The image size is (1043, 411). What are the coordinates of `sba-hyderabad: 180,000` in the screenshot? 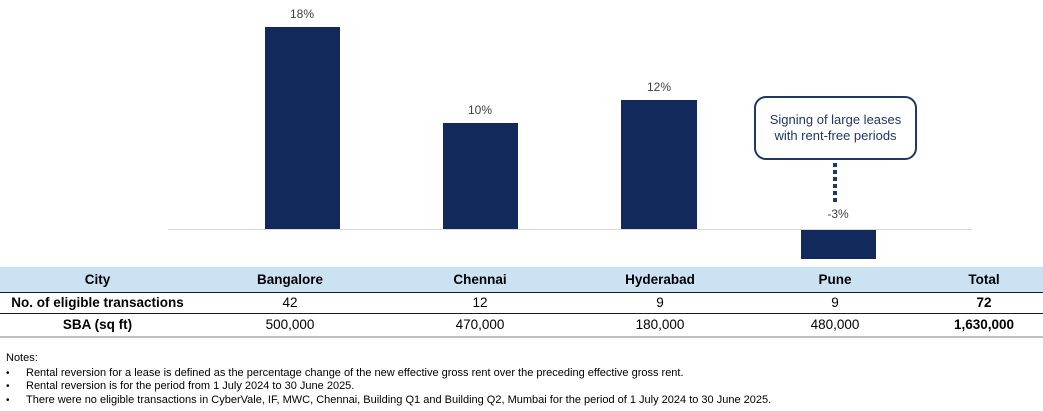 It's located at (660, 325).